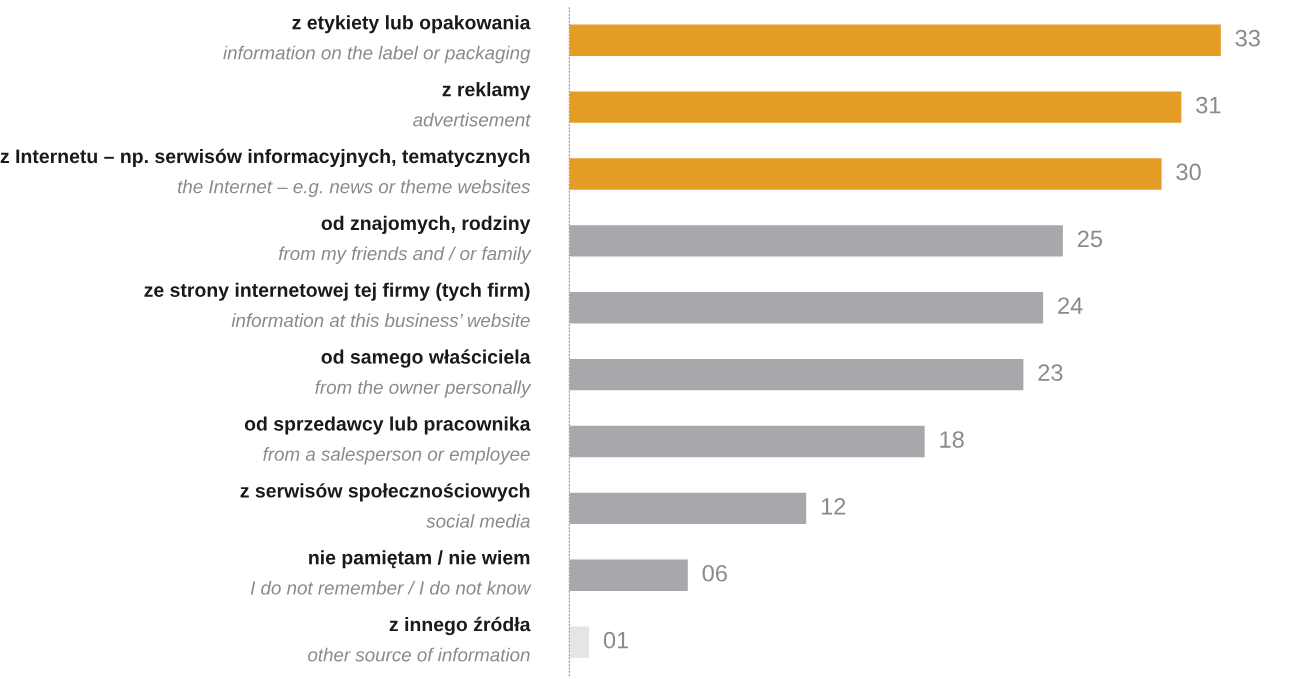  I want to click on data-label: 12, so click(833, 506).